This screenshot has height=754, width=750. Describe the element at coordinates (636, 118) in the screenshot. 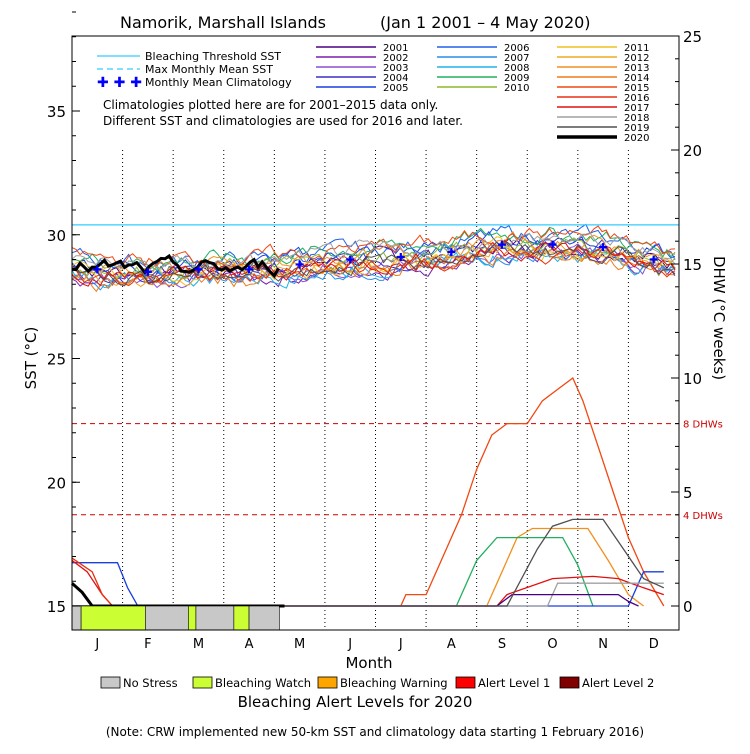

I see `legend-label-2018: 2018` at that location.